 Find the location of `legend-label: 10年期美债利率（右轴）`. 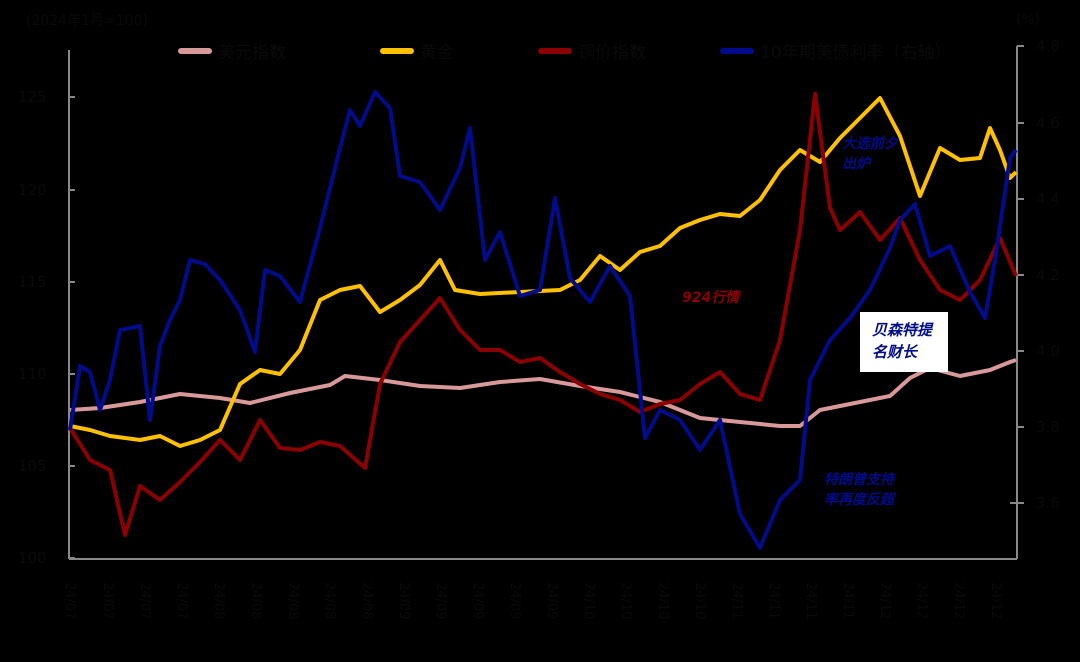

legend-label: 10年期美债利率（右轴） is located at coordinates (856, 53).